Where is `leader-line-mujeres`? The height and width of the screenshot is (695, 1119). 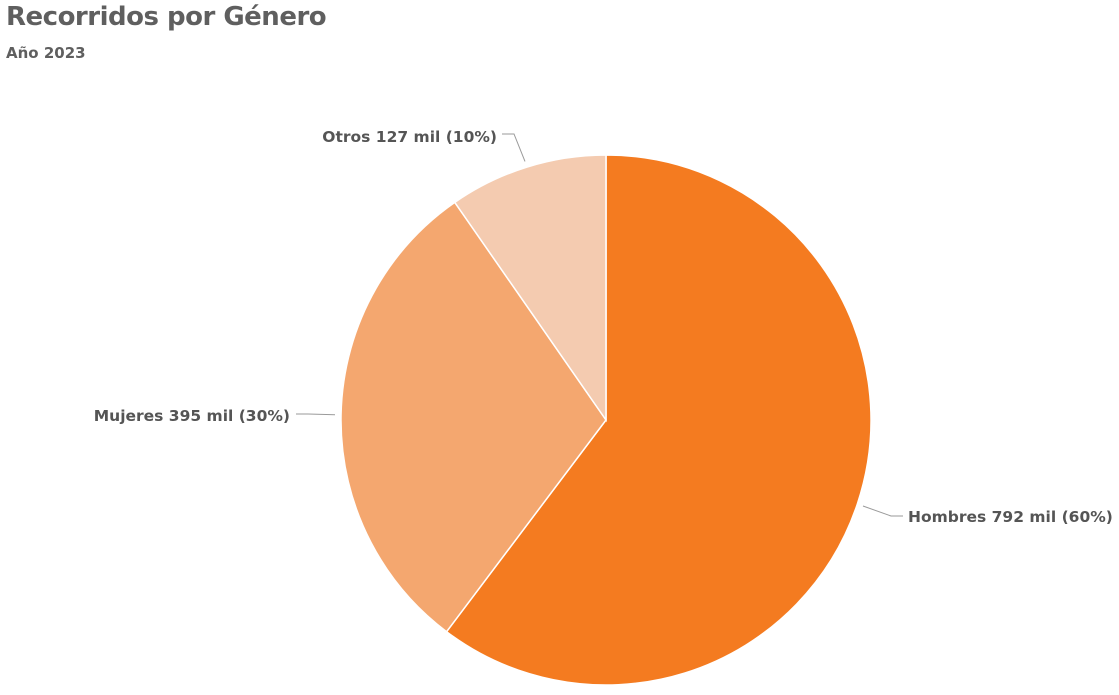 leader-line-mujeres is located at coordinates (316, 414).